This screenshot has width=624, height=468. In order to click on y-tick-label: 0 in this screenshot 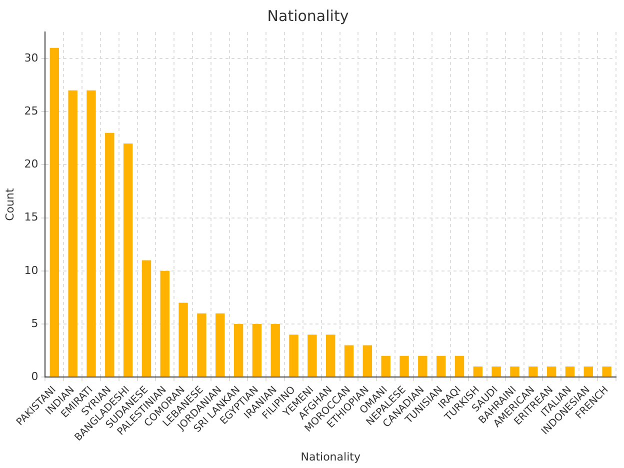, I will do `click(34, 376)`.